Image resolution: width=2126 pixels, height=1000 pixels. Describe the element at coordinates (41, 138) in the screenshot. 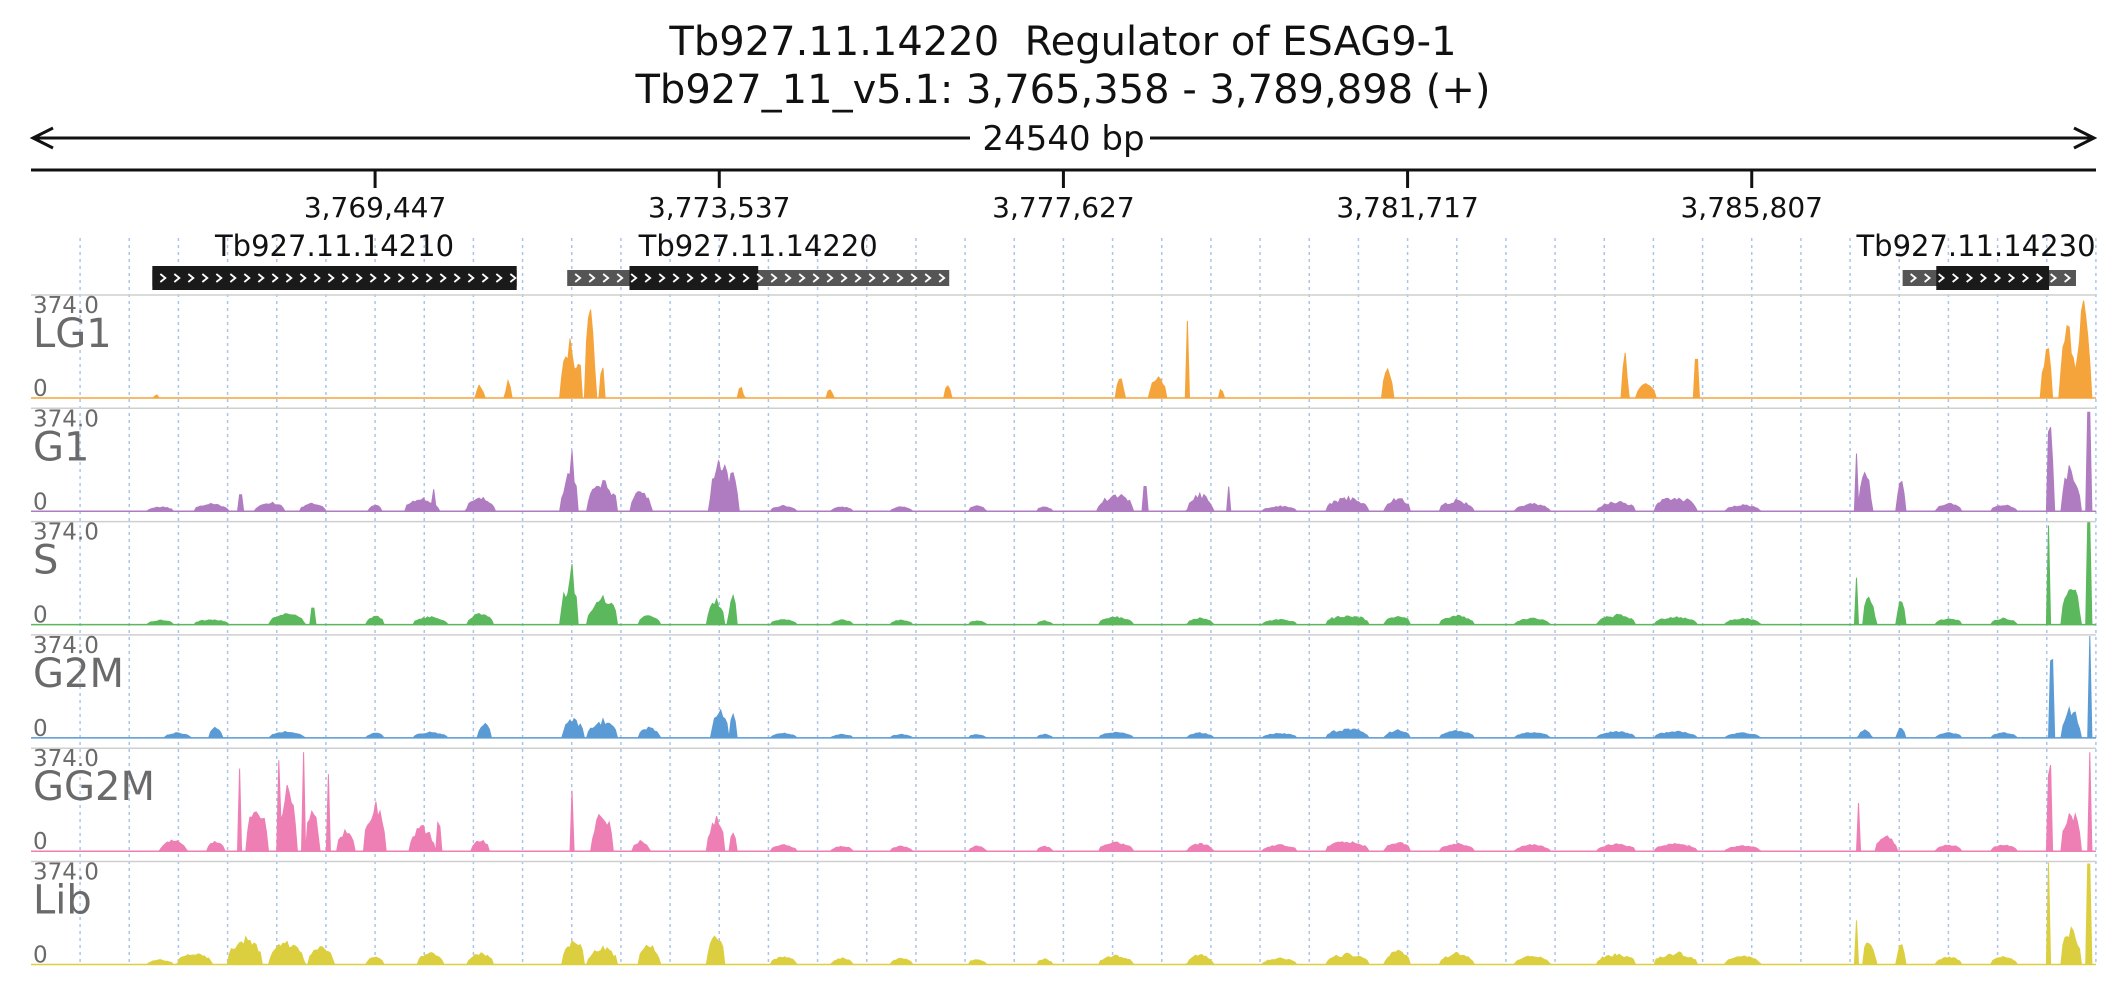

I see `span-arrowhead-left` at that location.